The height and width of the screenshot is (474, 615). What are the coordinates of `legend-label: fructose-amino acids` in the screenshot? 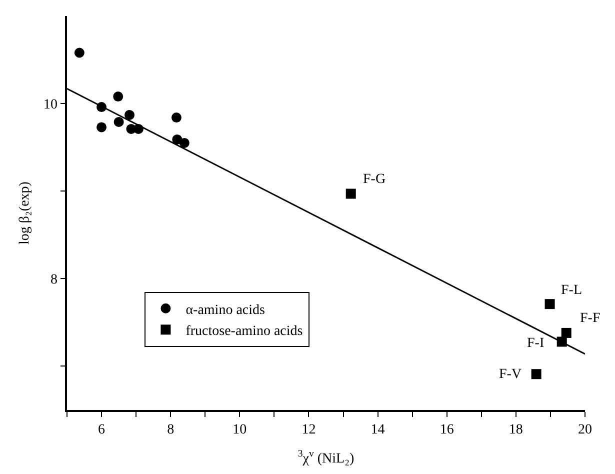 It's located at (244, 332).